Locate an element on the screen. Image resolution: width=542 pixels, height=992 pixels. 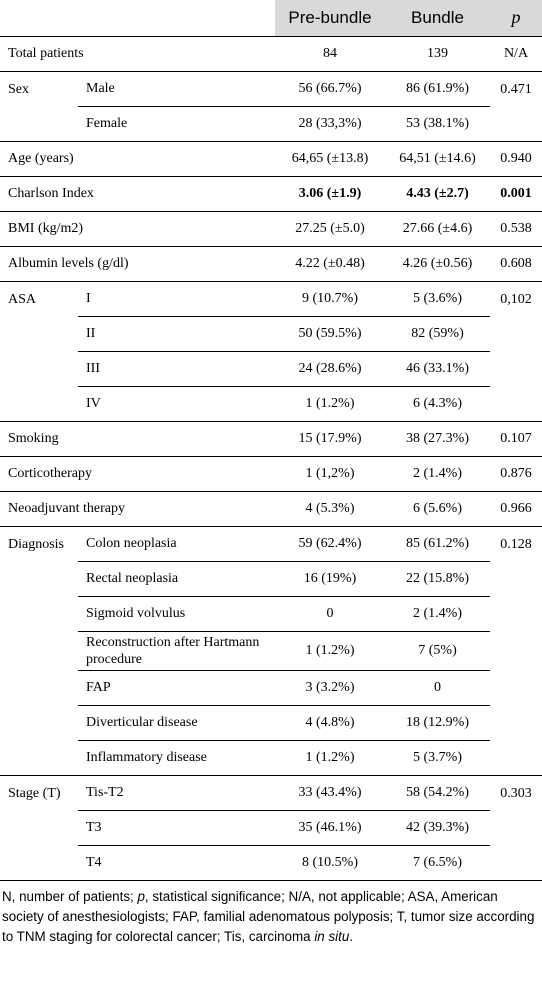
cell: 16 (19%) is located at coordinates (330, 579).